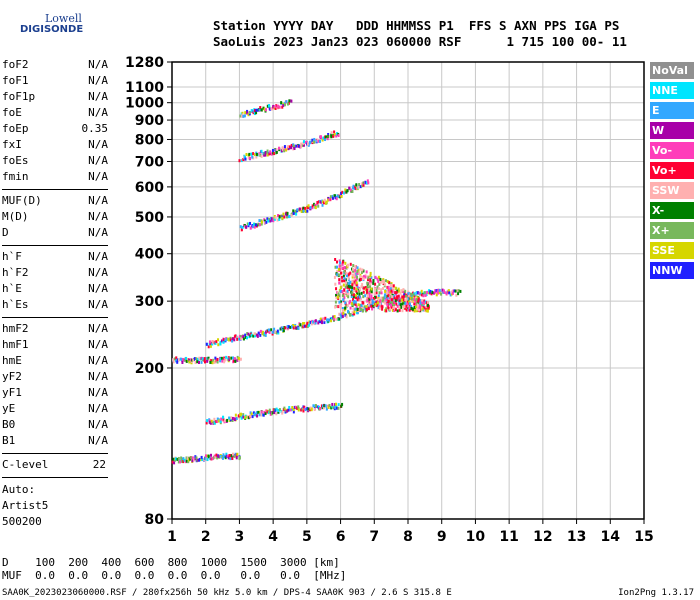  I want to click on param-row: foEp 0.35, so click(55, 130).